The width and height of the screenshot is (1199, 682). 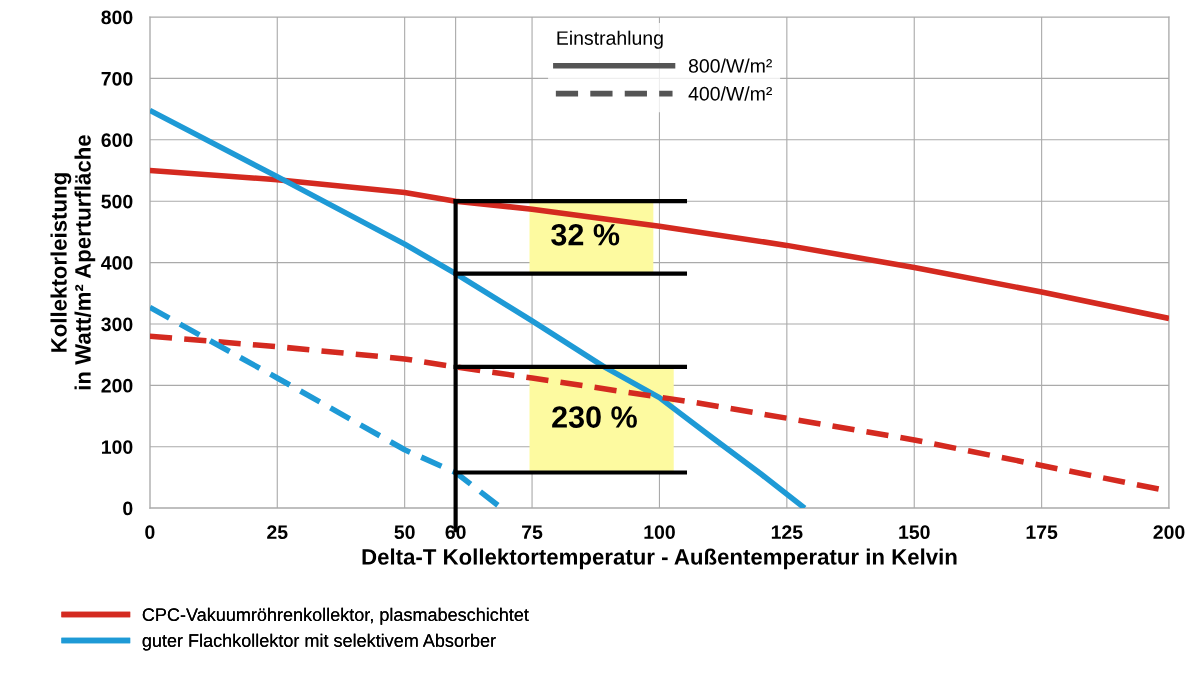 I want to click on x-tick-label: 150, so click(x=914, y=532).